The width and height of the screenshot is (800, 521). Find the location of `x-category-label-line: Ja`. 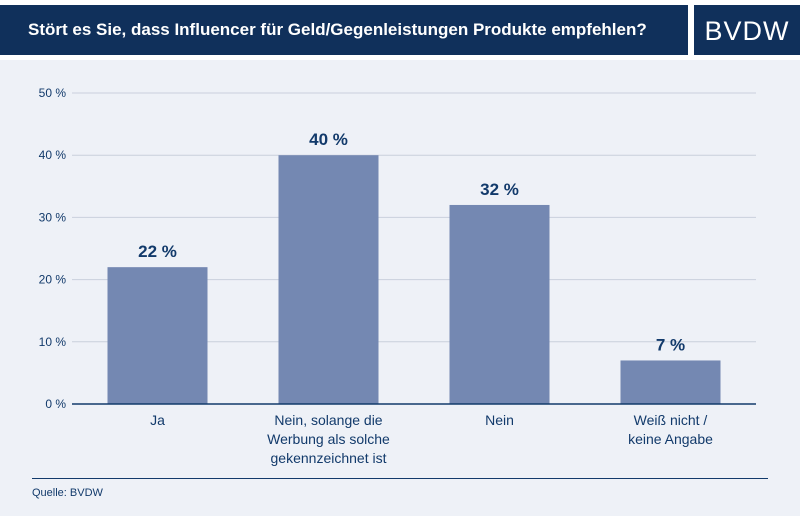

x-category-label-line: Ja is located at coordinates (157, 420).